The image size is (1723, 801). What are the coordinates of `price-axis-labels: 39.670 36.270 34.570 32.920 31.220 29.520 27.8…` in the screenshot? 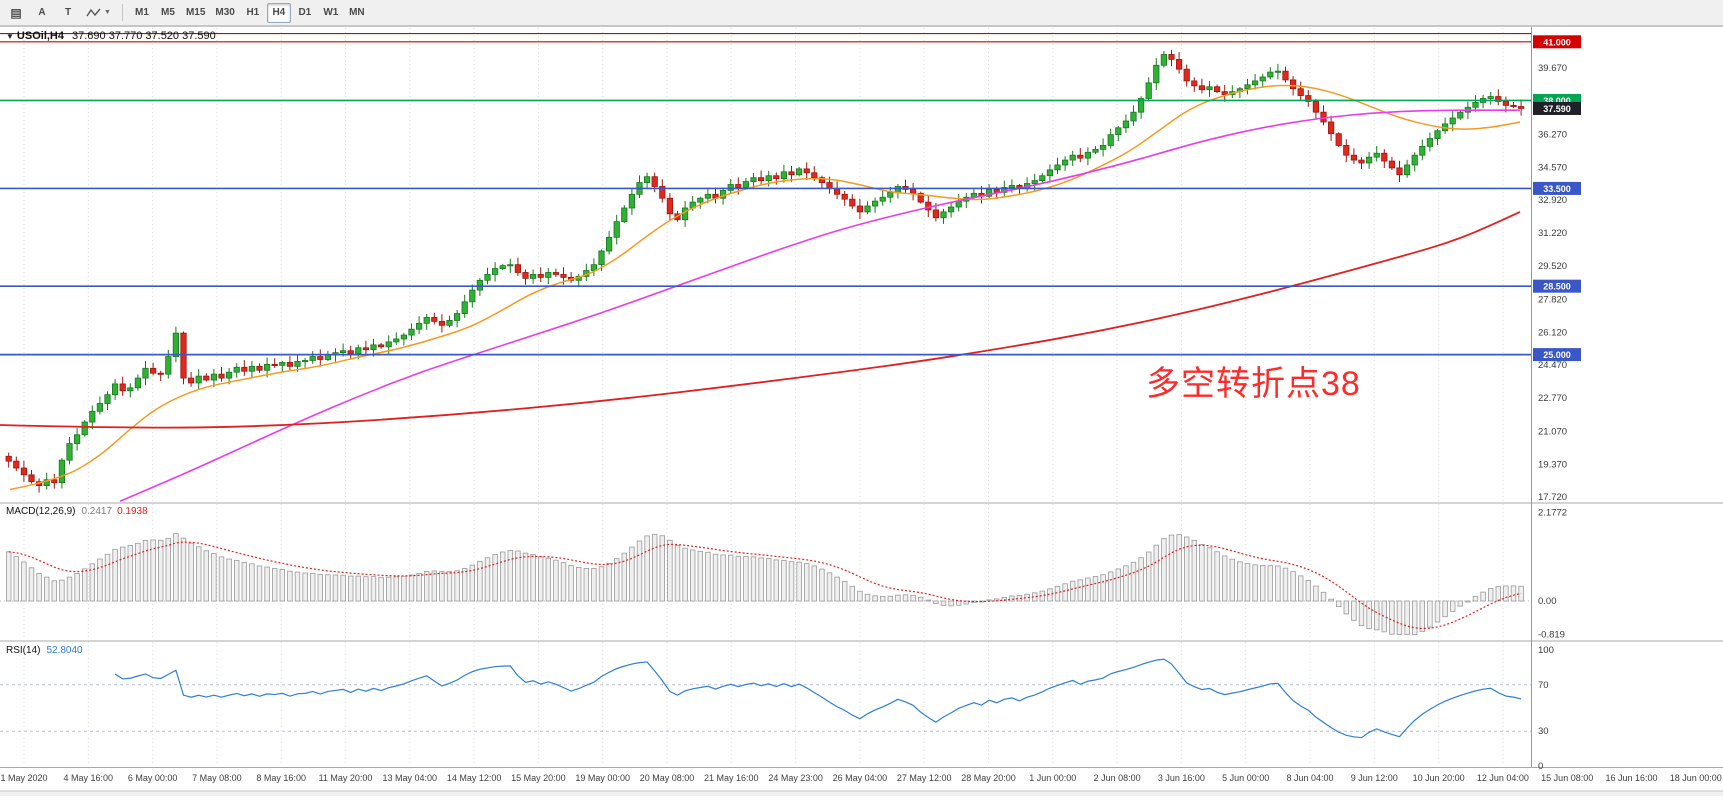 It's located at (1552, 417).